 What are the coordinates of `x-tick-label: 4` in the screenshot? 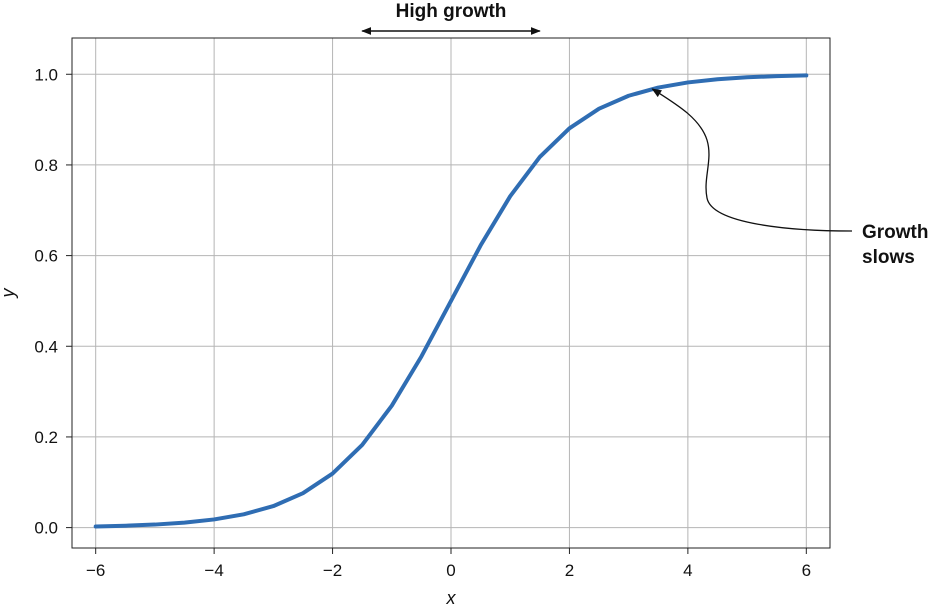 It's located at (687, 570).